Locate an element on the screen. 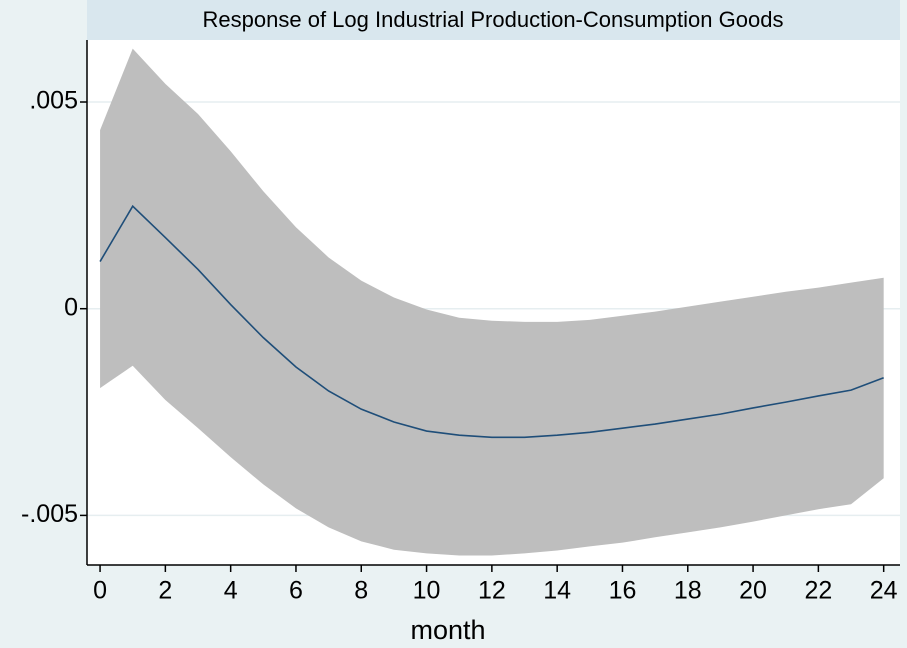 This screenshot has width=907, height=648. x-tick-label: 14 is located at coordinates (557, 591).